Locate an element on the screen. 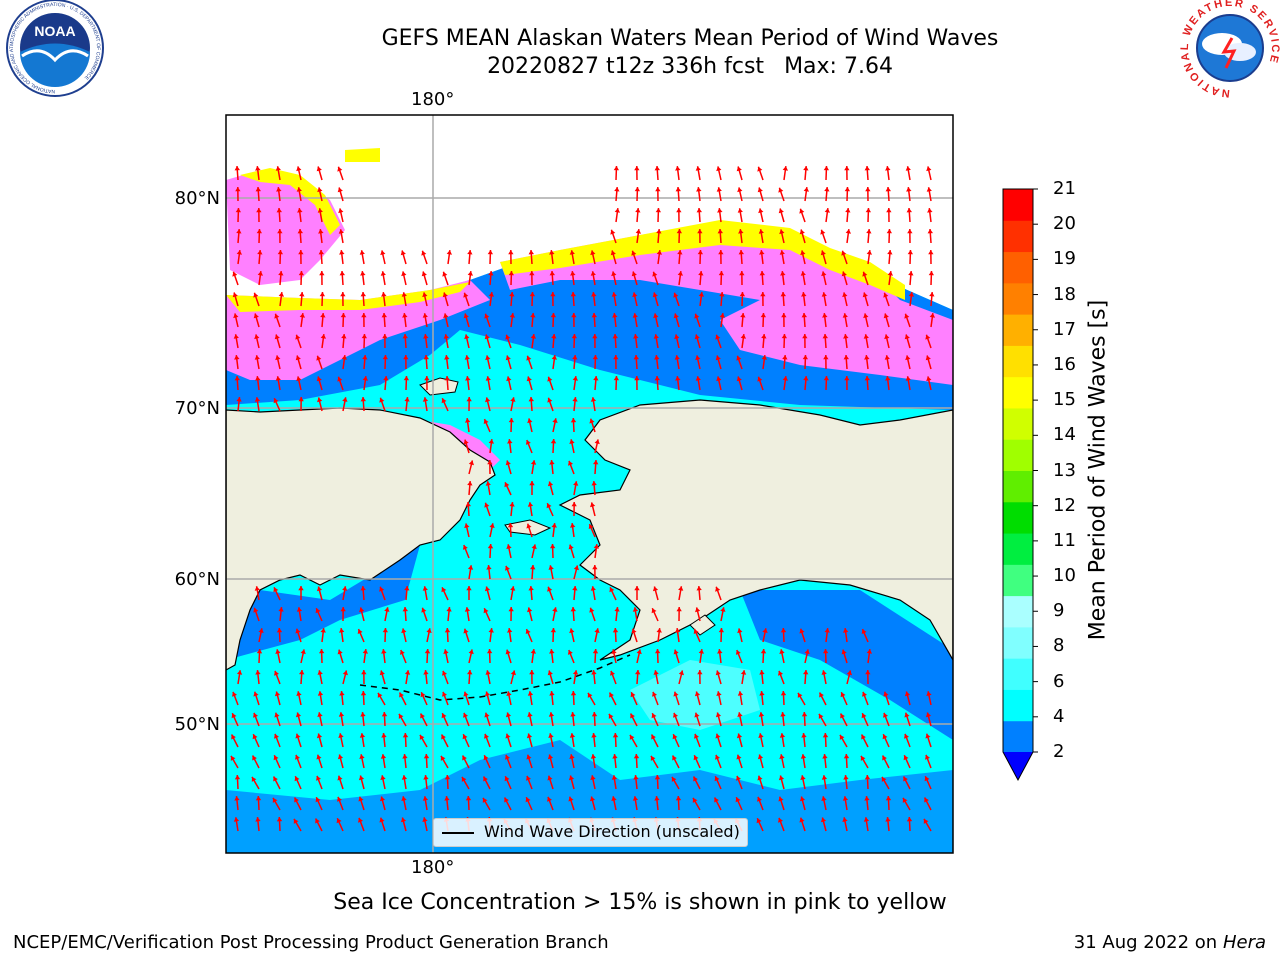 The width and height of the screenshot is (1280, 960). colorbar-tick-label: 21 is located at coordinates (1064, 188).